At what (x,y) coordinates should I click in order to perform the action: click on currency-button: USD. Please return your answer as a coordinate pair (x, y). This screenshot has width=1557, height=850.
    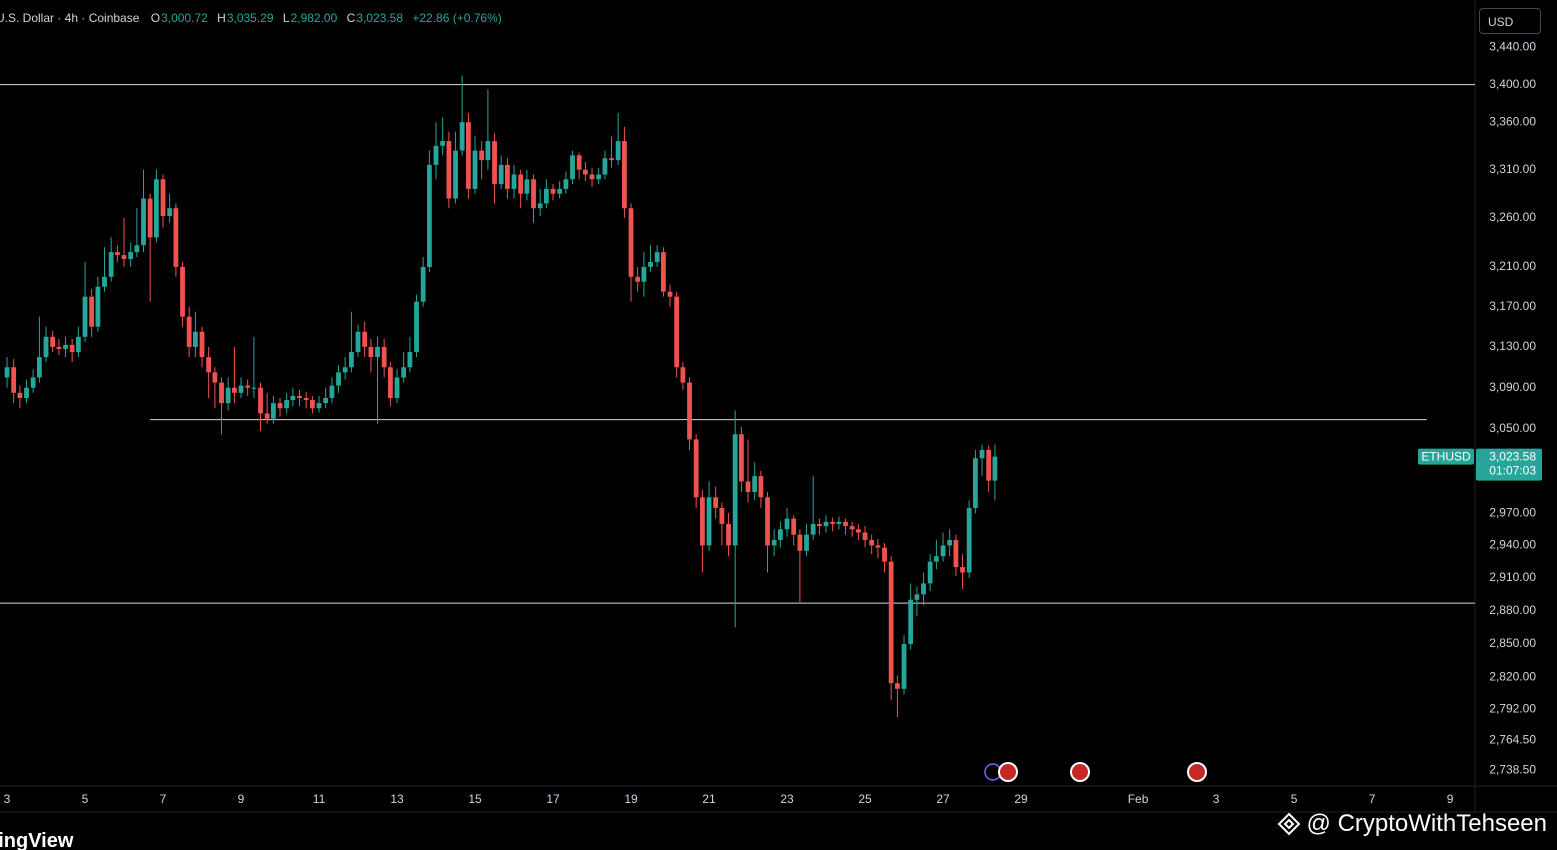
    Looking at the image, I should click on (1510, 21).